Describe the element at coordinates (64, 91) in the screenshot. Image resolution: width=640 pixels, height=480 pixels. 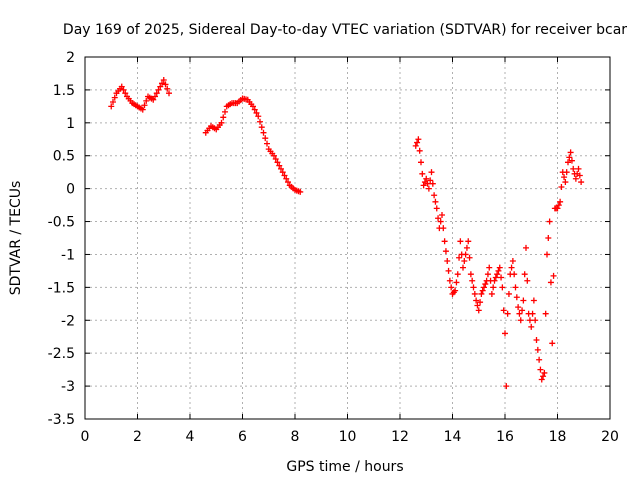
I see `y-tick-label: 1.5` at that location.